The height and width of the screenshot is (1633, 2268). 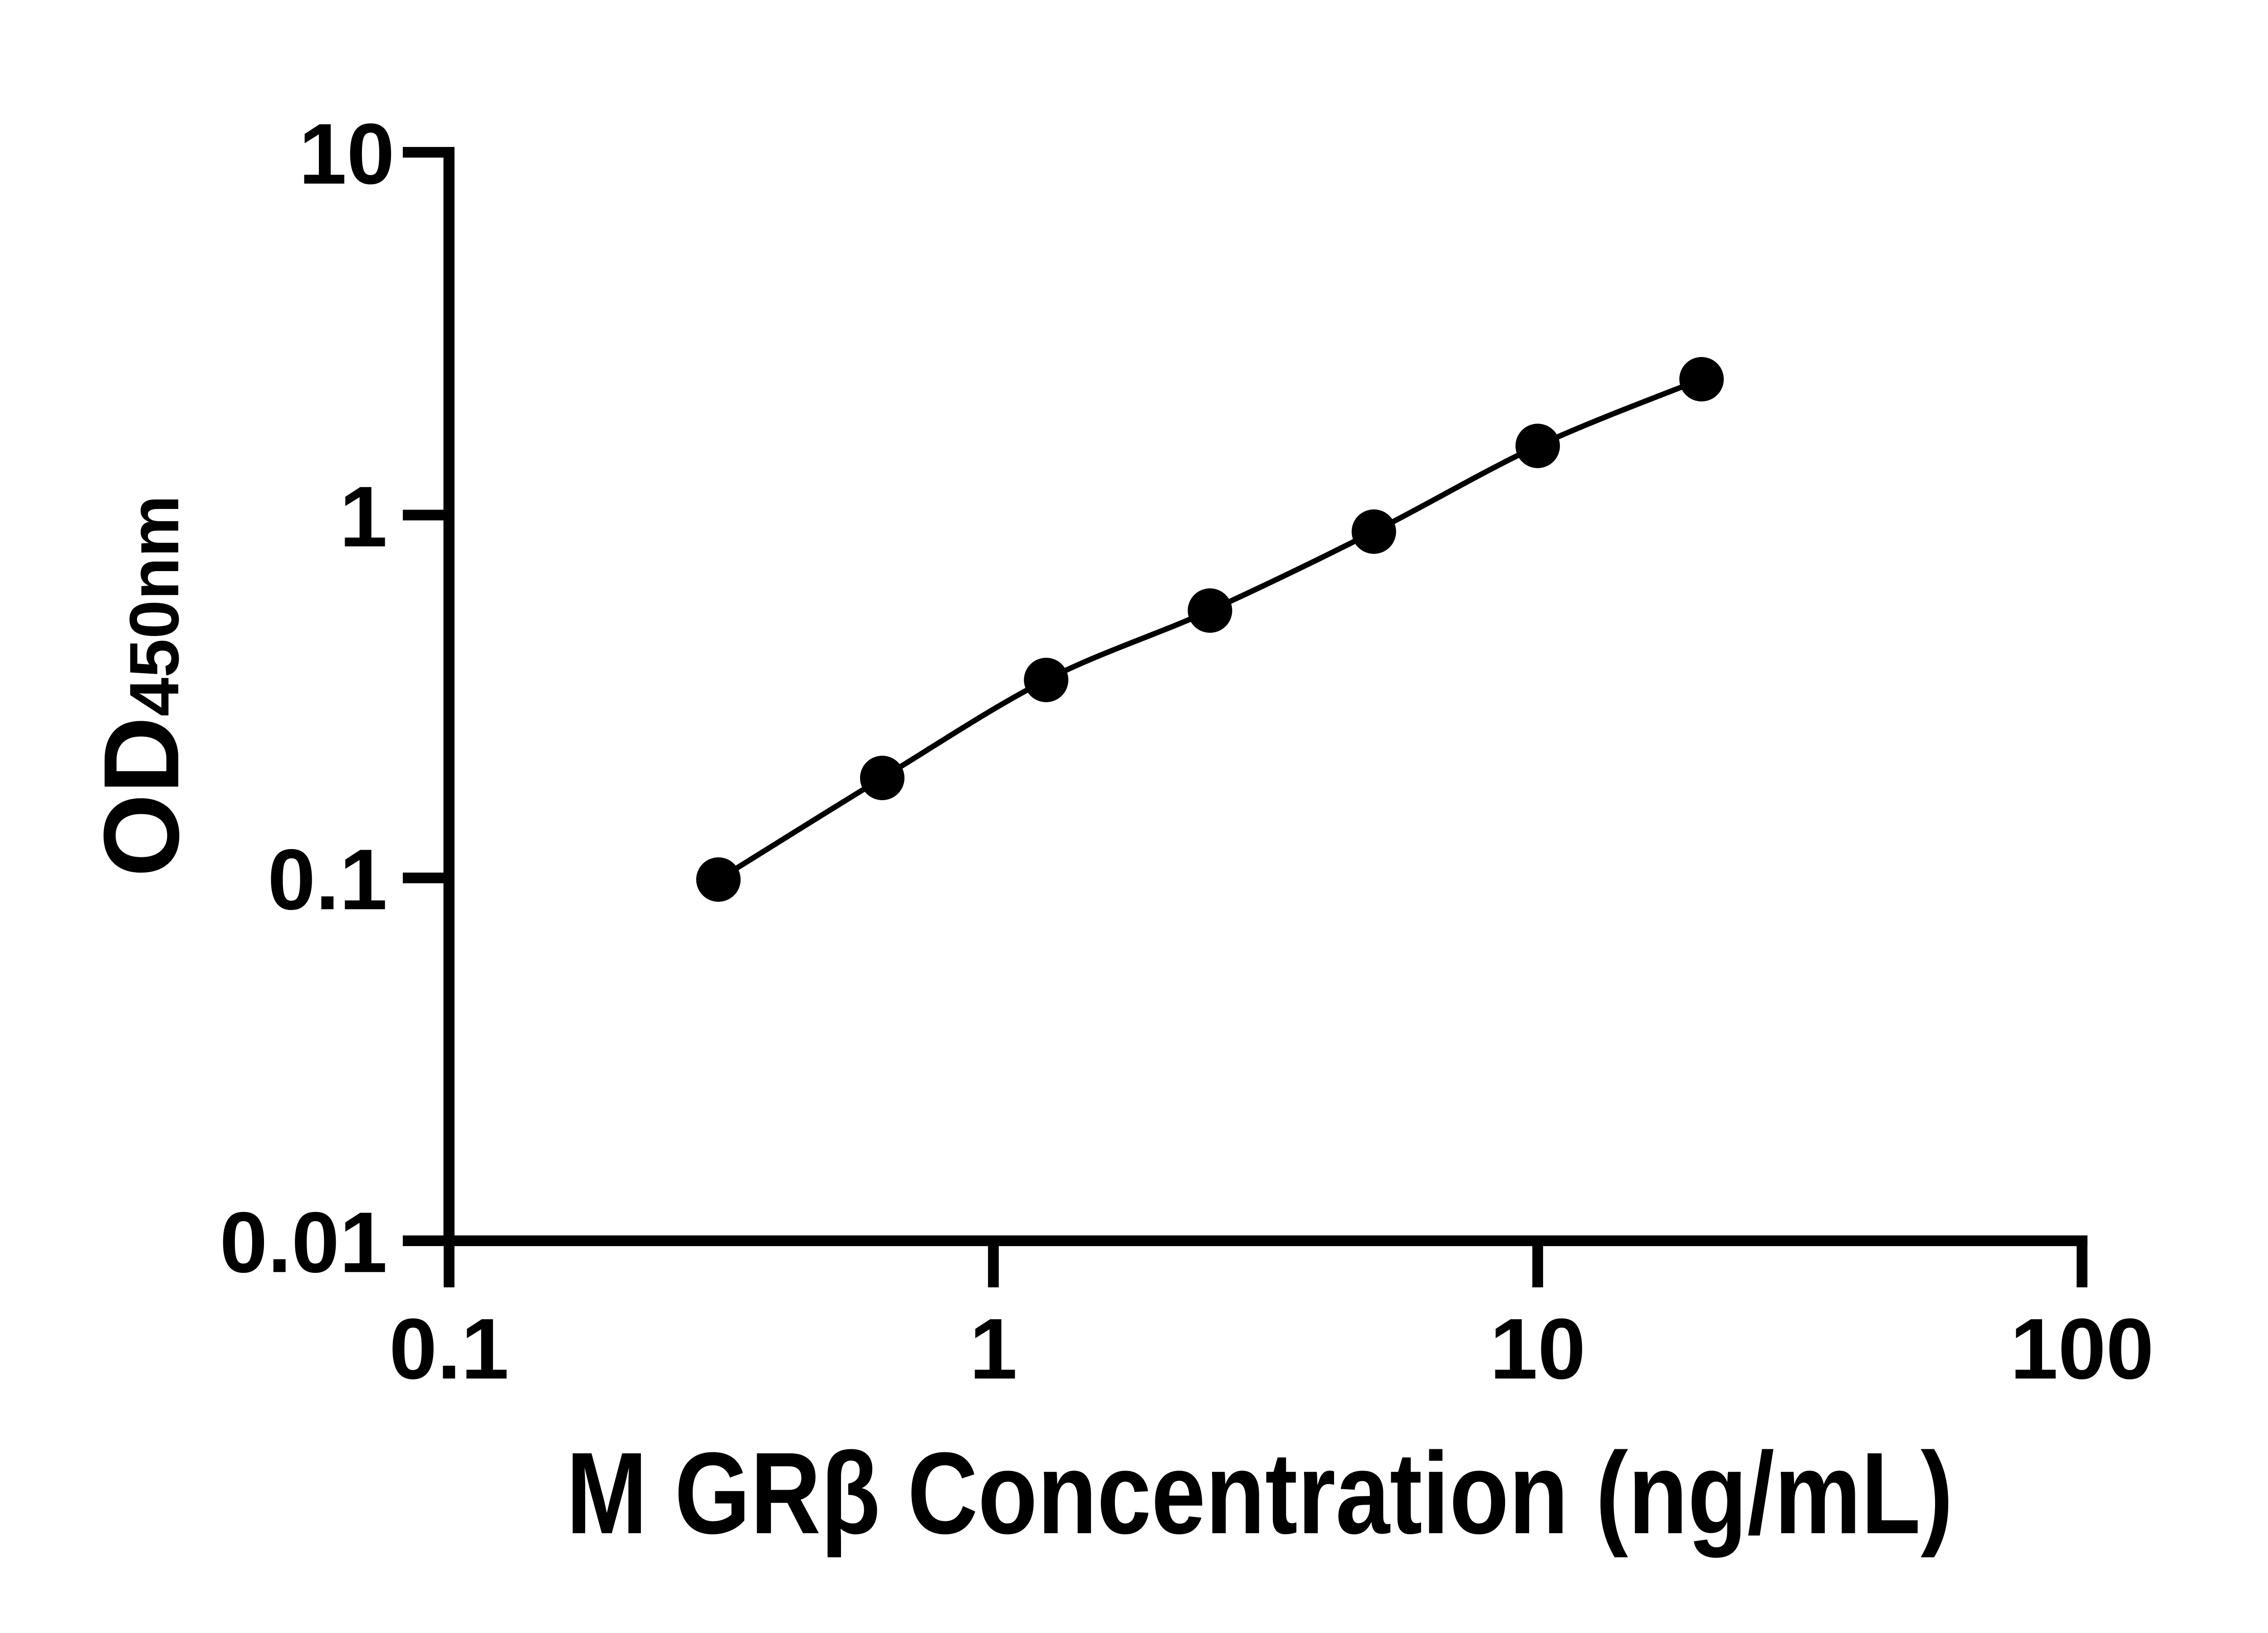 I want to click on svg-text: 100, so click(x=2082, y=1349).